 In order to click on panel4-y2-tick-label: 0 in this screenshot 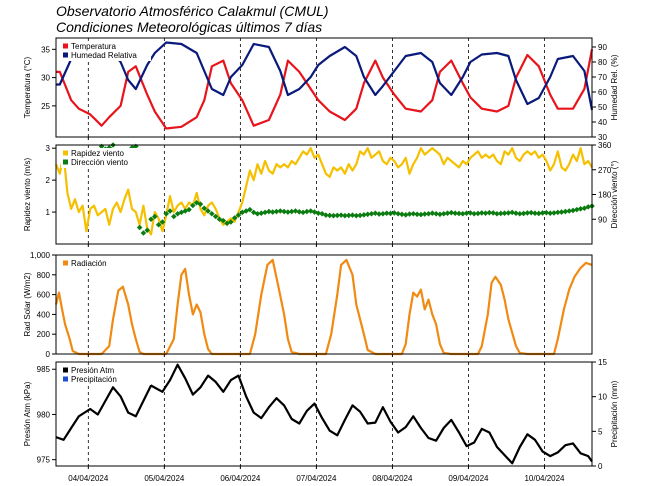, I will do `click(600, 466)`.